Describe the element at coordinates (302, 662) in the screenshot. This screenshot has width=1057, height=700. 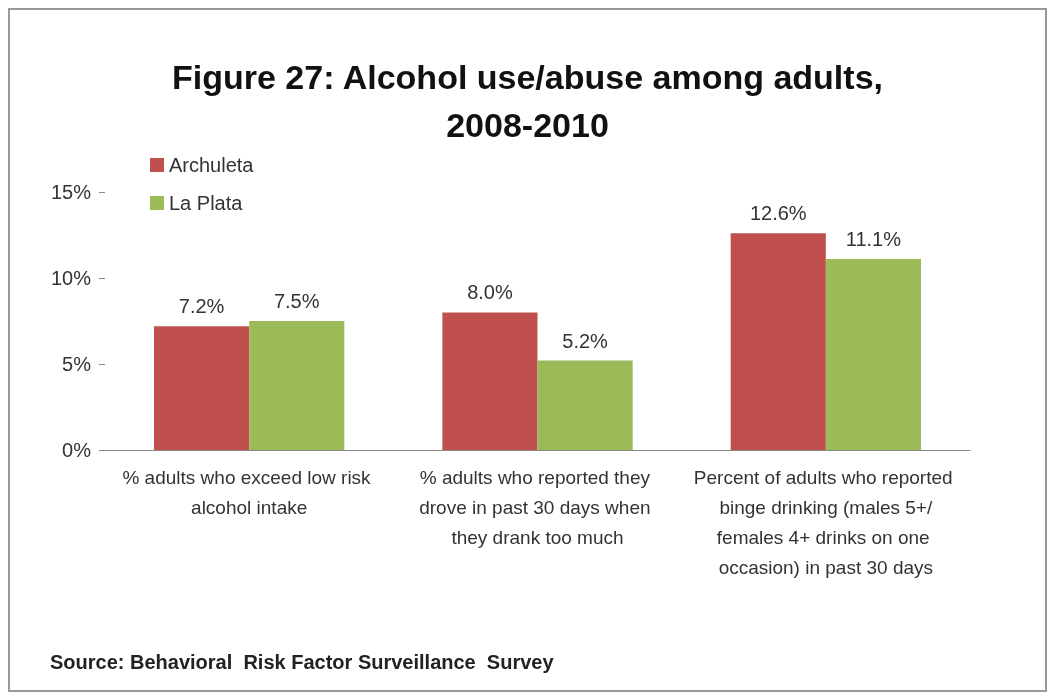
I see `source-note: Source: Behavioral Risk Factor Surveillance Survey` at that location.